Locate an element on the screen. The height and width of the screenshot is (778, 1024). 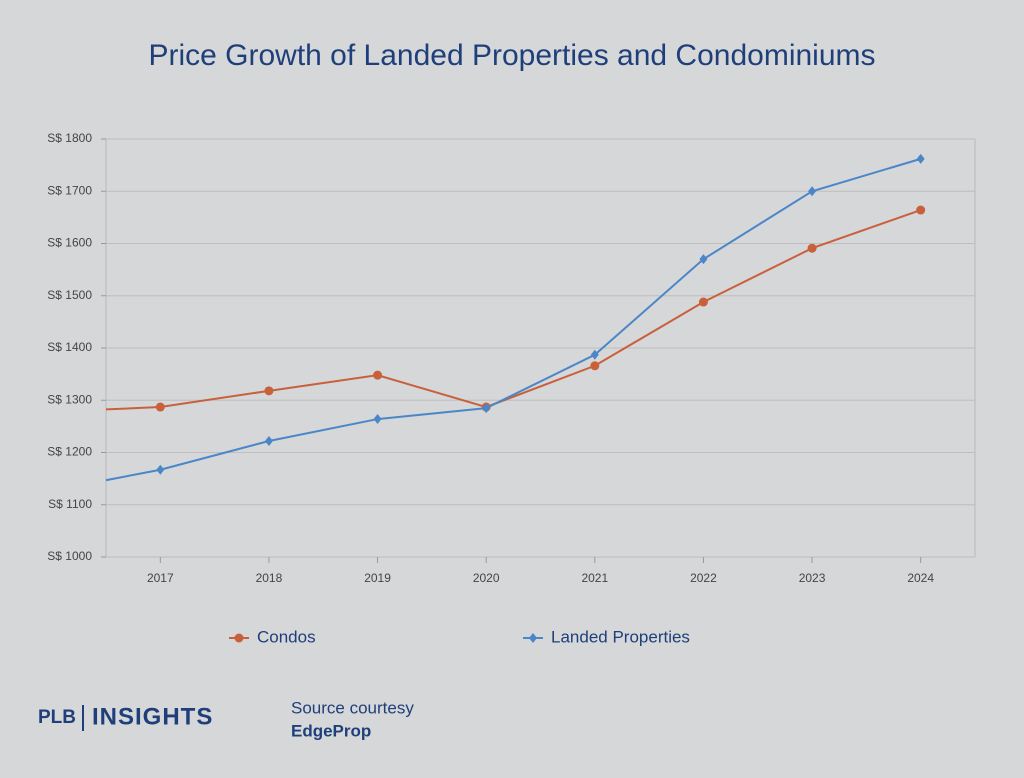
footer: PLB INSIGHTS Source courtesy EdgeProp is located at coordinates (226, 719).